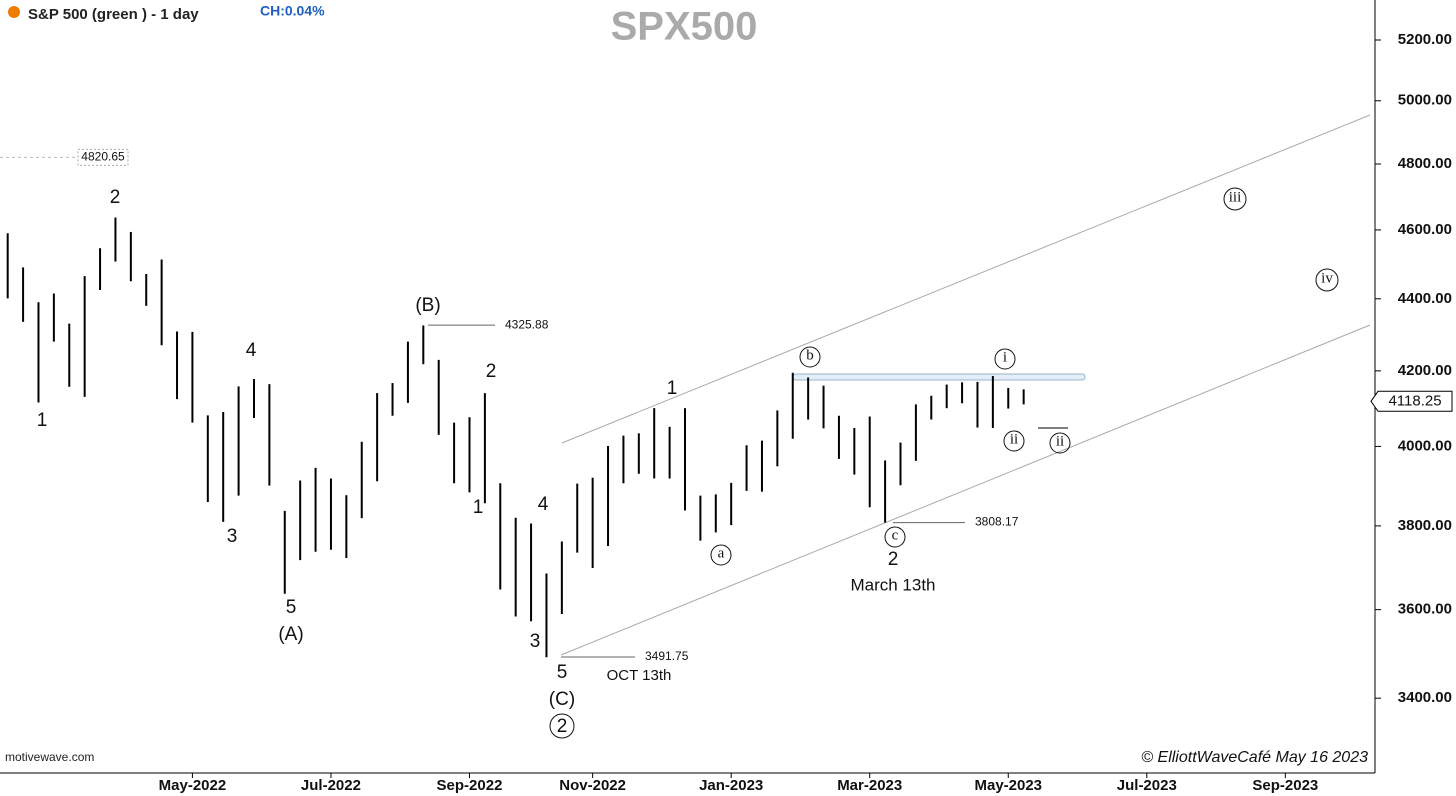 This screenshot has width=1456, height=796. What do you see at coordinates (427, 305) in the screenshot?
I see `wave-label: (B)` at bounding box center [427, 305].